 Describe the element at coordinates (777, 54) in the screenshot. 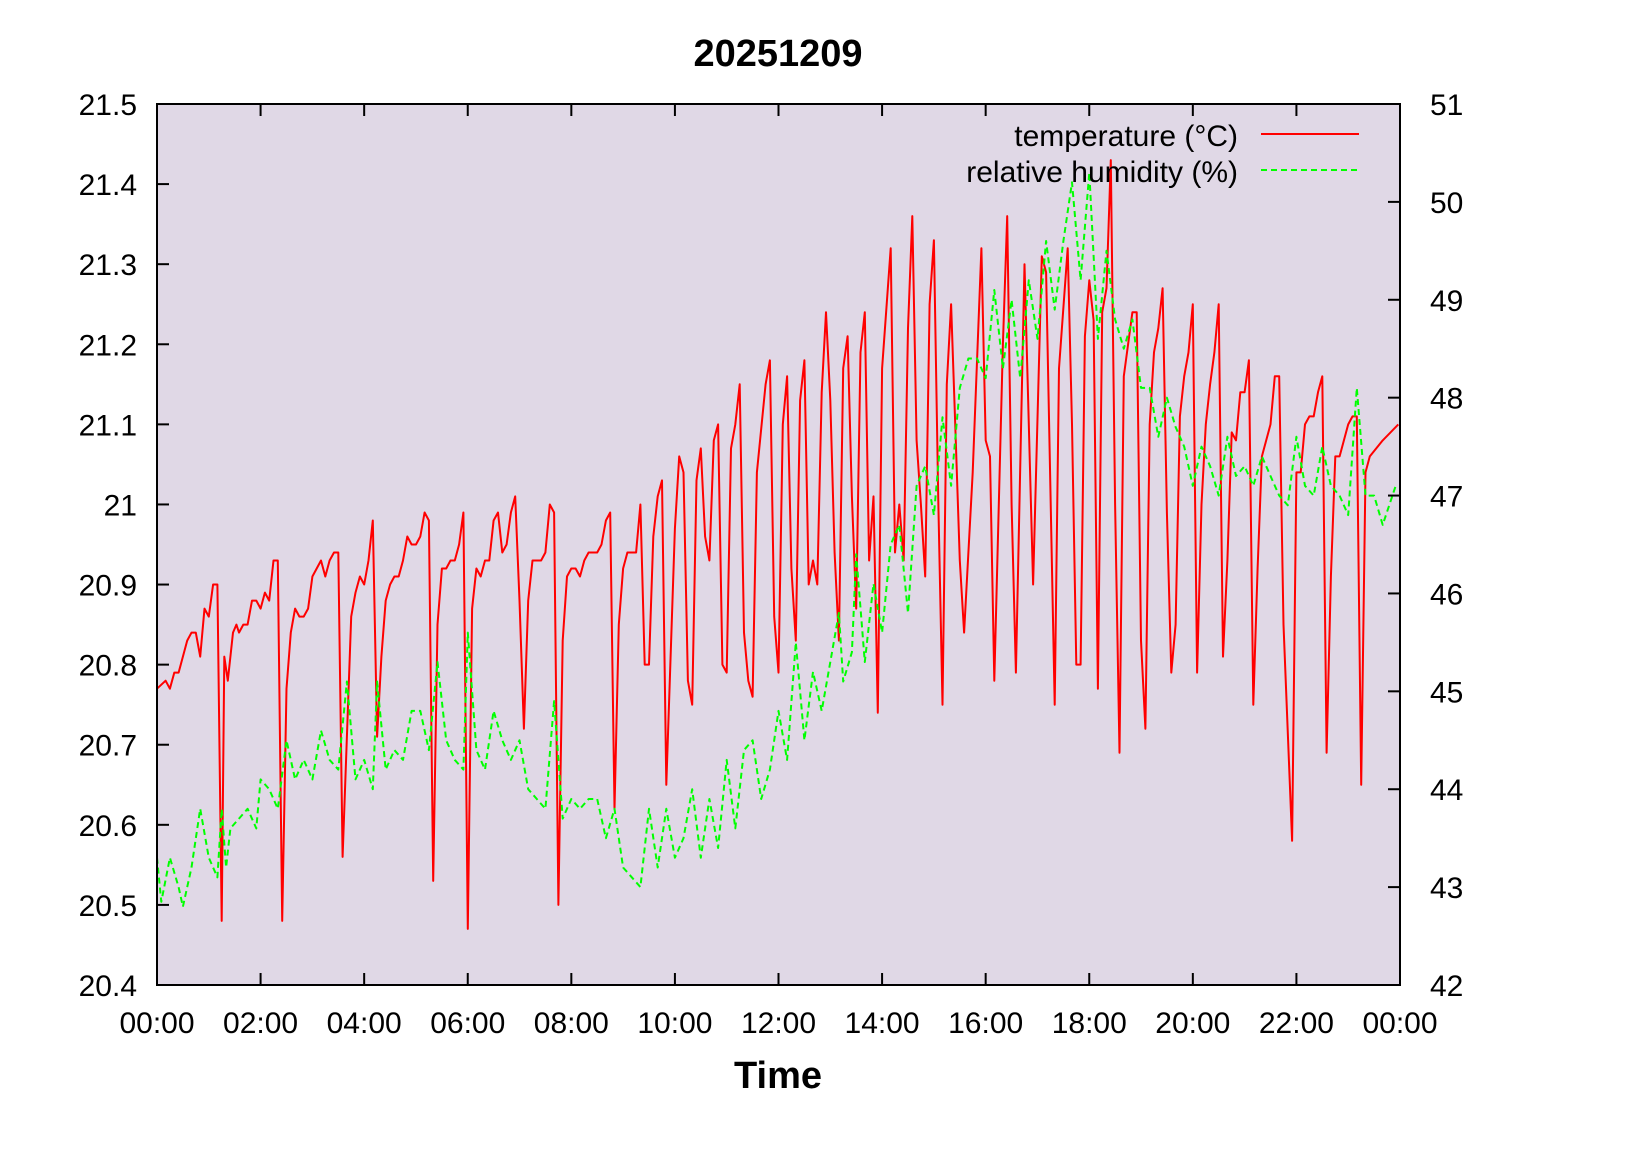

I see `chart-title: 20251209` at that location.